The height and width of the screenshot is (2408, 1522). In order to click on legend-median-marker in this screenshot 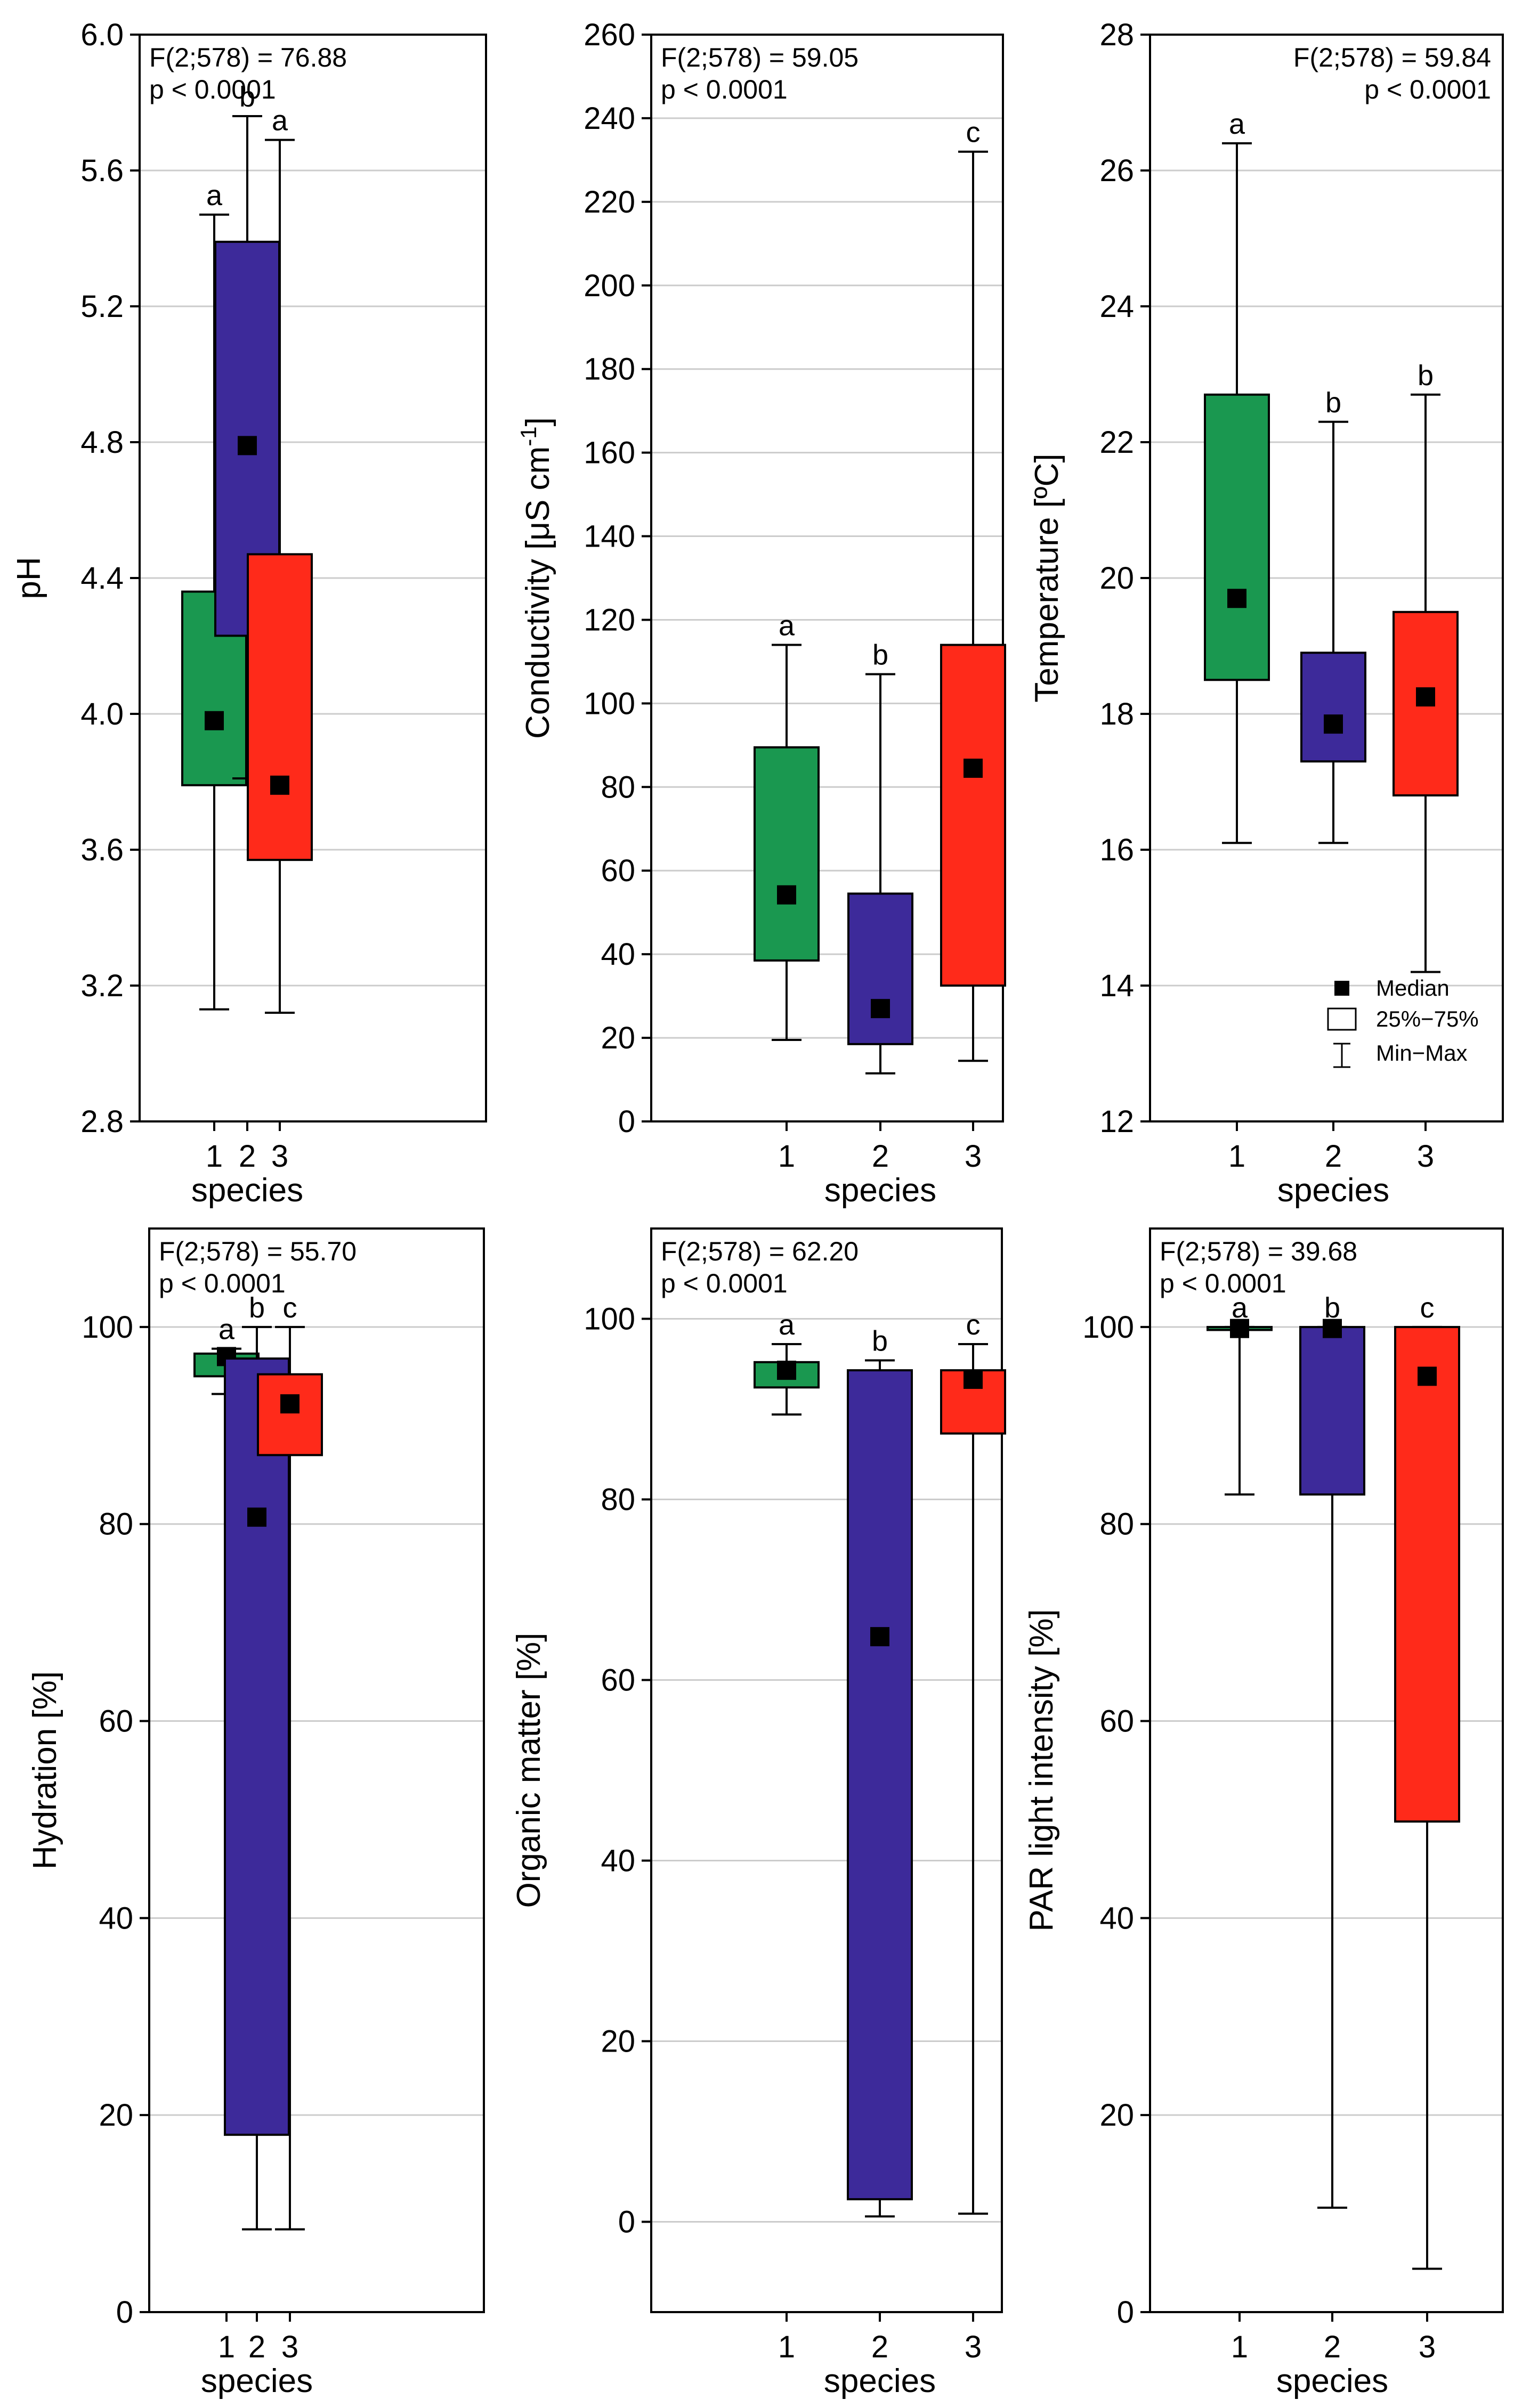, I will do `click(1341, 988)`.